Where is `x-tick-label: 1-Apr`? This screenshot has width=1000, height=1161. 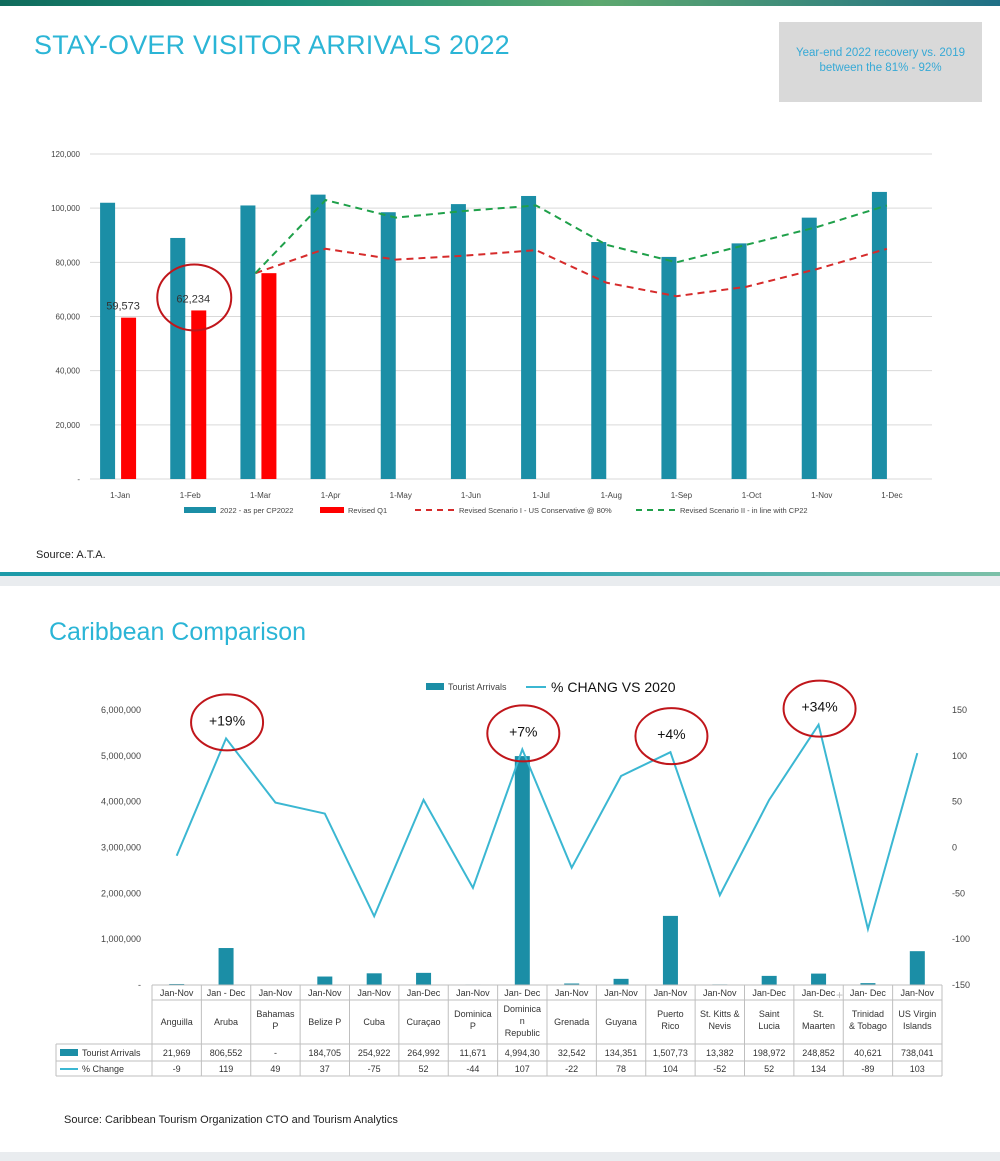
x-tick-label: 1-Apr is located at coordinates (331, 495).